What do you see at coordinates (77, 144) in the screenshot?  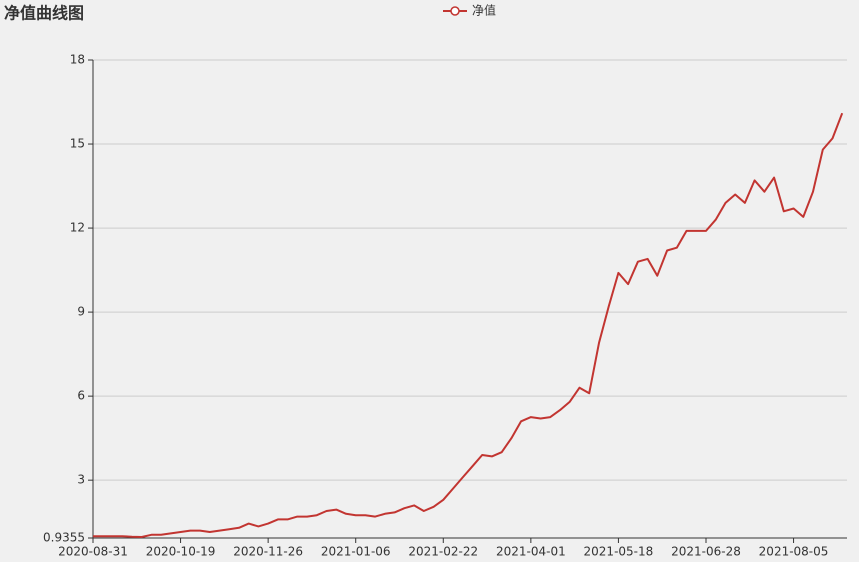 I see `y-tick-label: 15` at bounding box center [77, 144].